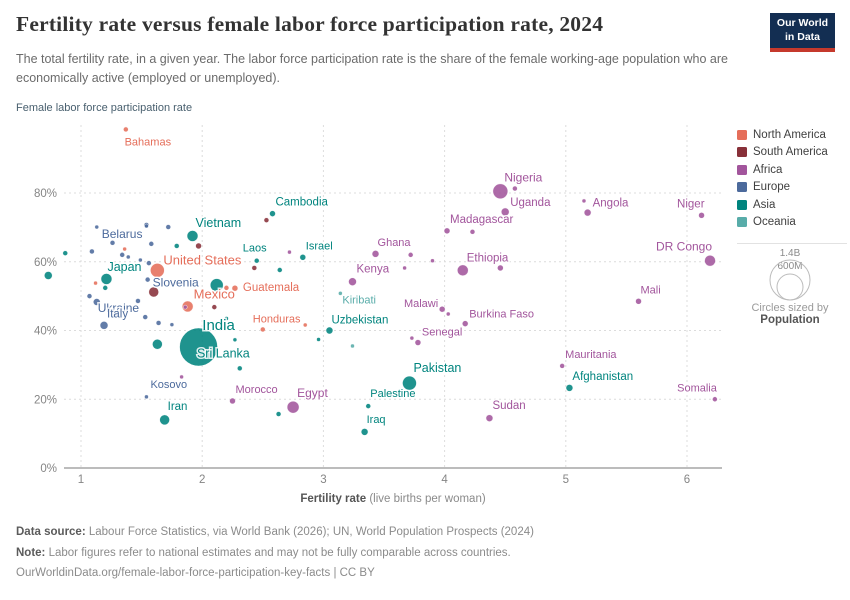 Image resolution: width=850 pixels, height=600 pixels. Describe the element at coordinates (793, 170) in the screenshot. I see `legend-item-africa: Africa` at that location.